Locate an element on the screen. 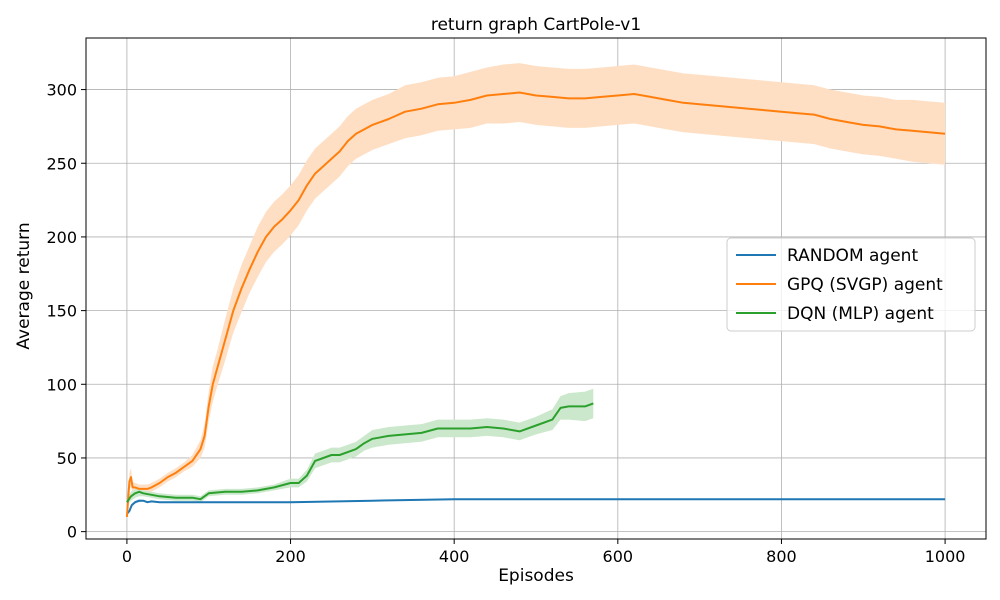  y-tick-label: 50 is located at coordinates (67, 458).